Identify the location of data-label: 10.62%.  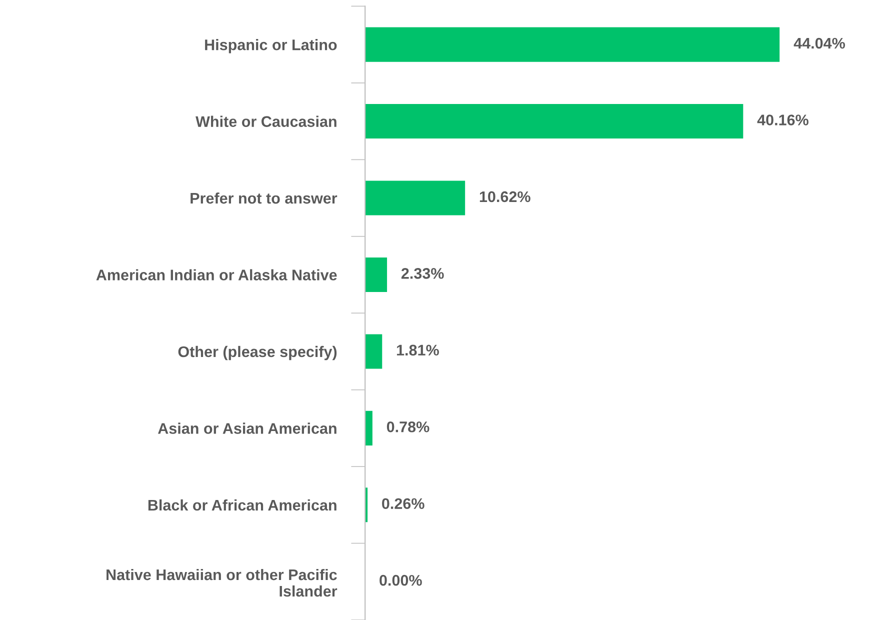
(505, 196).